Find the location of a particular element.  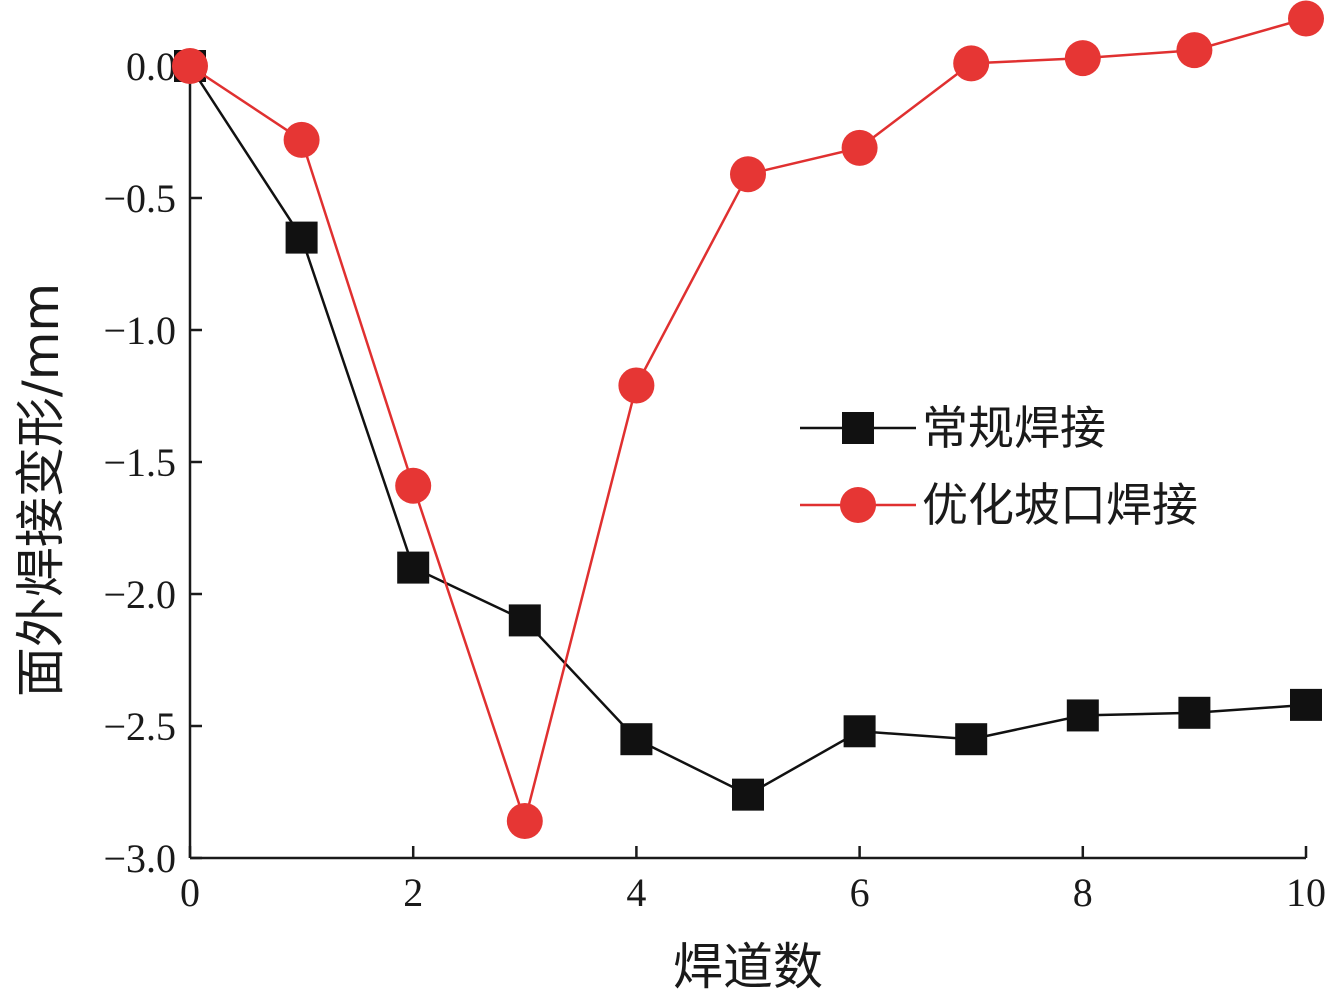

y-tick-label: −1.0 is located at coordinates (139, 330).